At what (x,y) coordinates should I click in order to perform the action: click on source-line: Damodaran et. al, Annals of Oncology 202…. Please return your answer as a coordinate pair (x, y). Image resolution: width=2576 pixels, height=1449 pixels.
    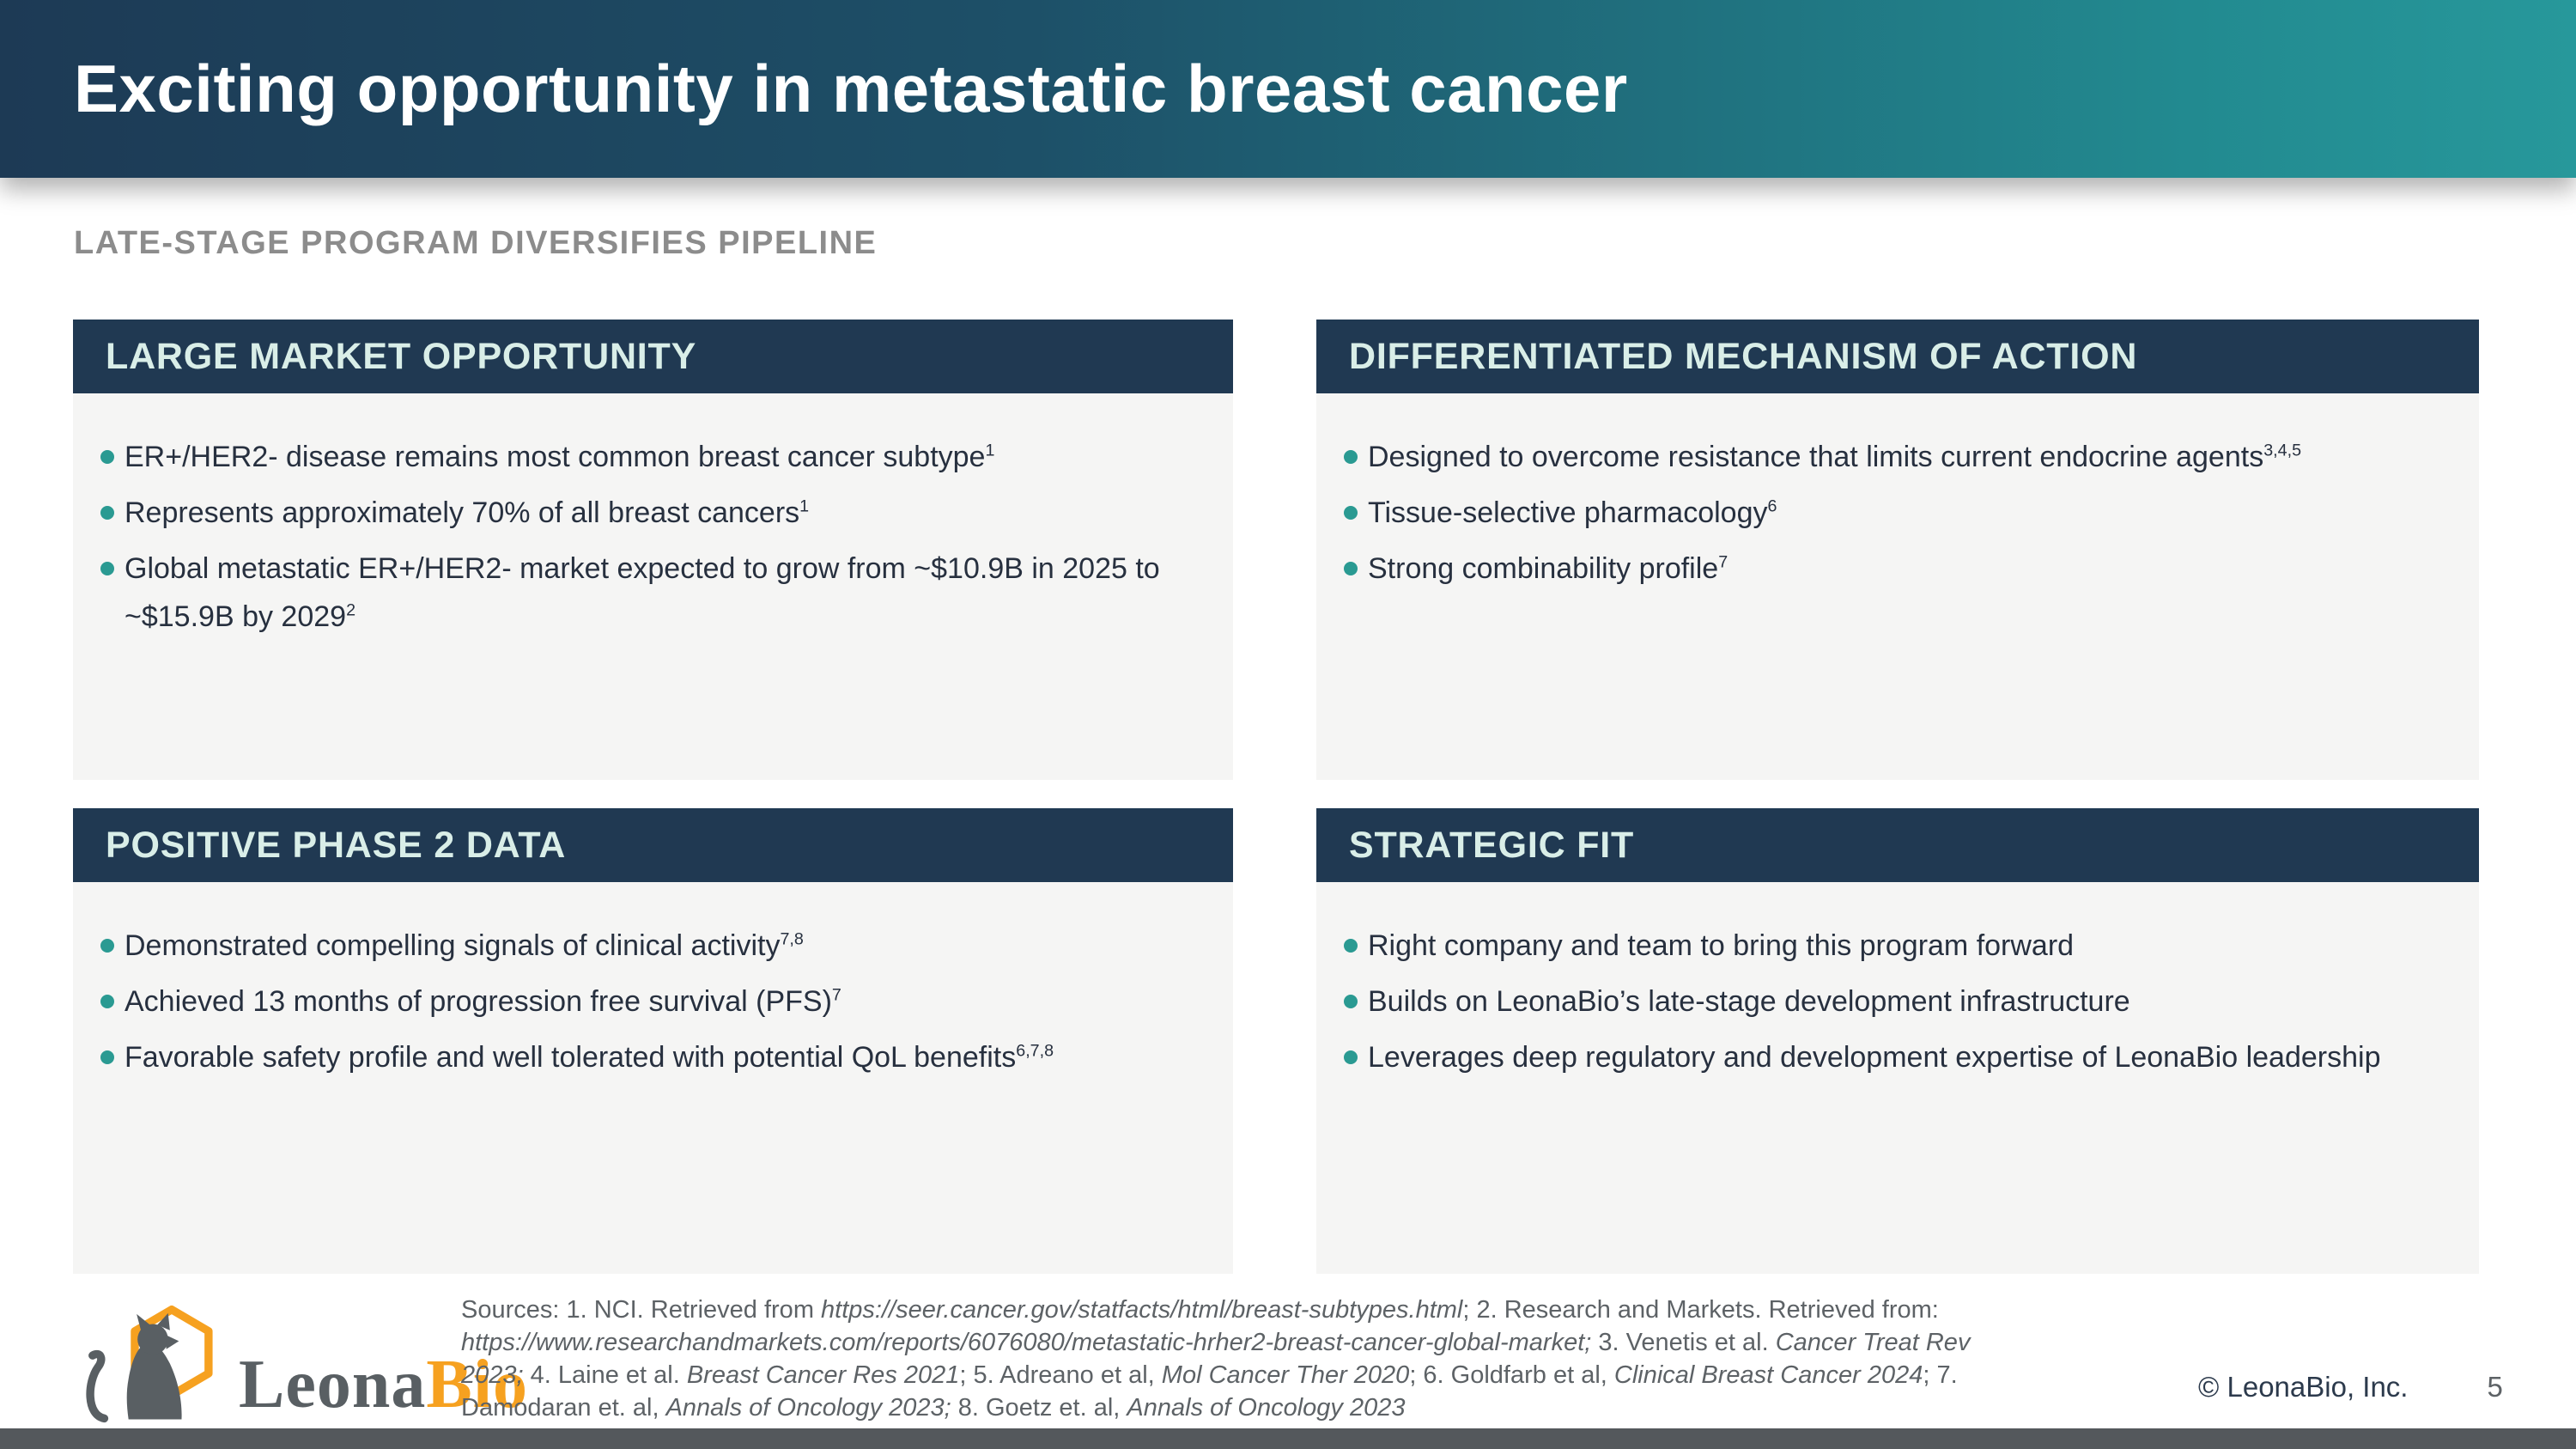
    Looking at the image, I should click on (933, 1408).